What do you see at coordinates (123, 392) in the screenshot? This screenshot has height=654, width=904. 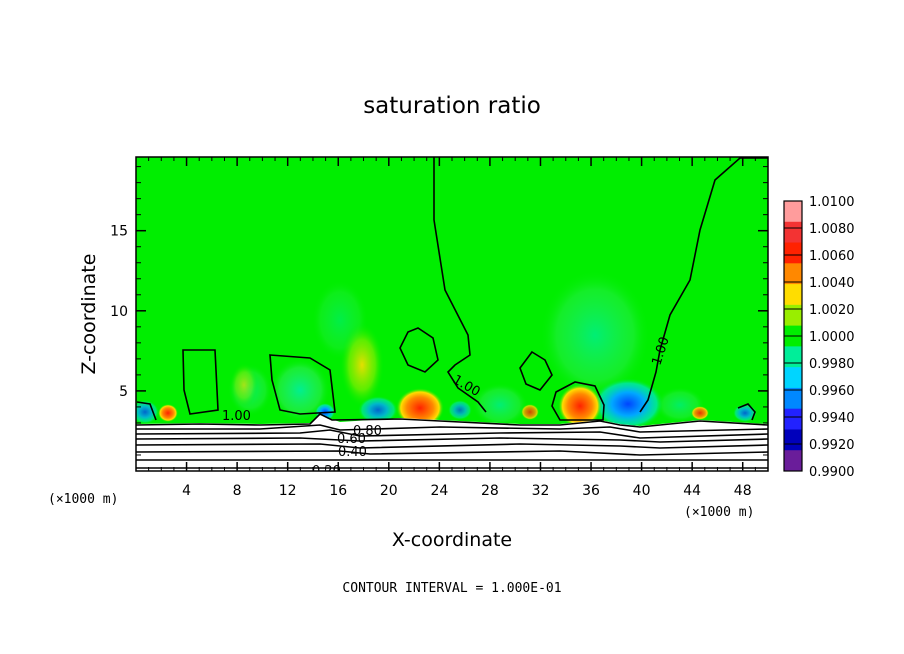 I see `y-tick-label: 5` at bounding box center [123, 392].